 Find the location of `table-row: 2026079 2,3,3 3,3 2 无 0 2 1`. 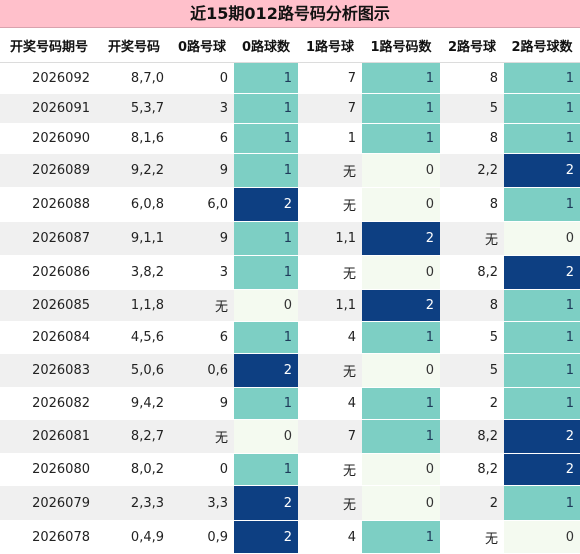

table-row: 2026079 2,3,3 3,3 2 无 0 2 1 is located at coordinates (290, 503).